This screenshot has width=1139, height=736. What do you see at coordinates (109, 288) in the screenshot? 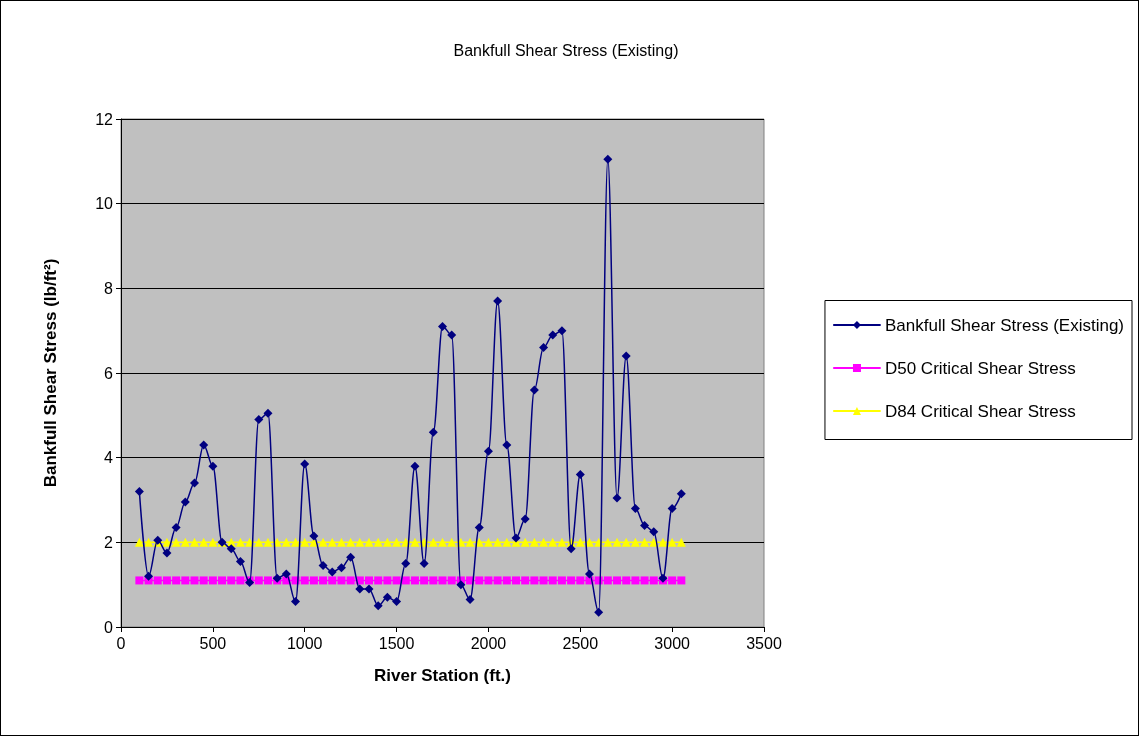
I see `y-tick-label: 8` at bounding box center [109, 288].